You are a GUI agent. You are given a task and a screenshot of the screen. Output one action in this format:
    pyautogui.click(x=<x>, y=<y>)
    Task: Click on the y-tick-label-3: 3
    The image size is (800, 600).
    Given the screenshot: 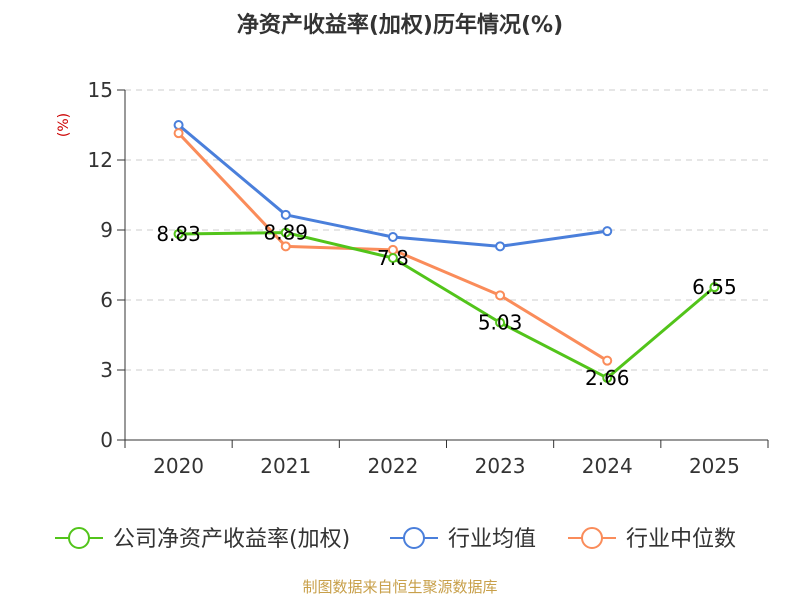 What is the action you would take?
    pyautogui.click(x=106, y=370)
    